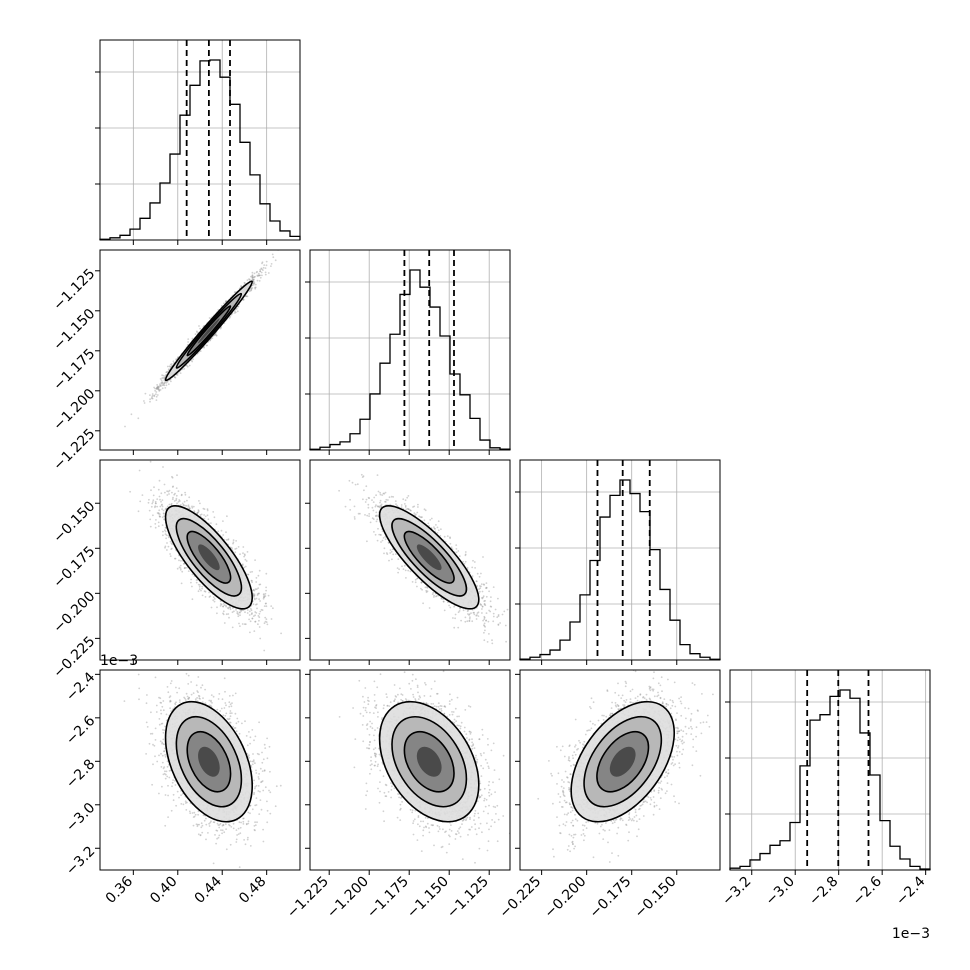 The height and width of the screenshot is (970, 970). What do you see at coordinates (200, 149) in the screenshot?
I see `histogram-step` at bounding box center [200, 149].